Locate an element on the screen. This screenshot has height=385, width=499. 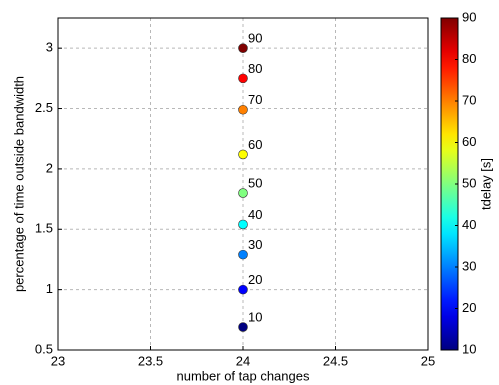
colorbar-tick-label: 20 is located at coordinates (469, 307).